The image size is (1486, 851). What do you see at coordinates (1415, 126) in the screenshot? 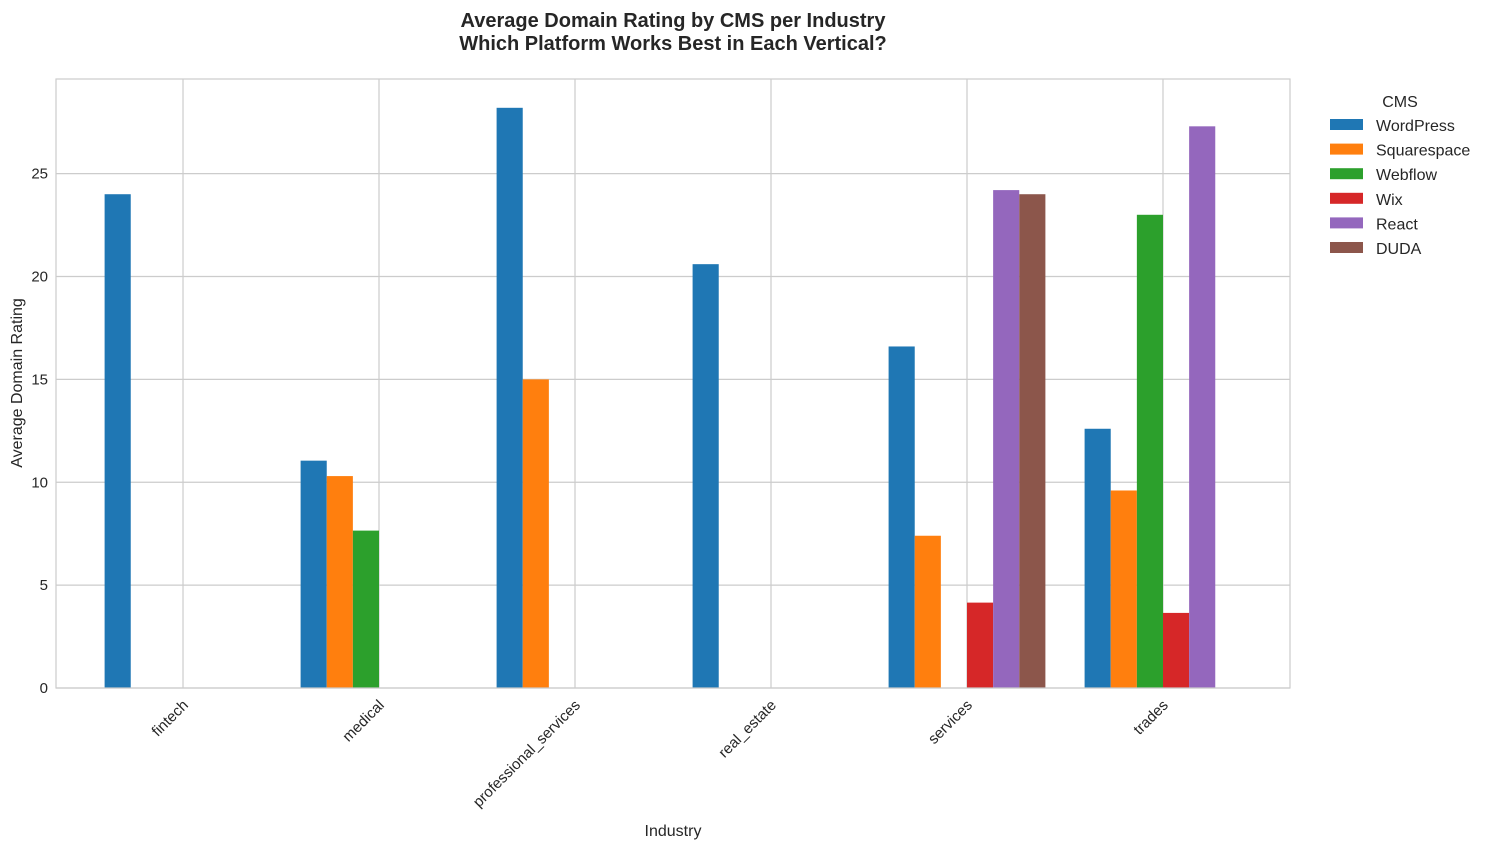
I see `legend-label: WordPress` at bounding box center [1415, 126].